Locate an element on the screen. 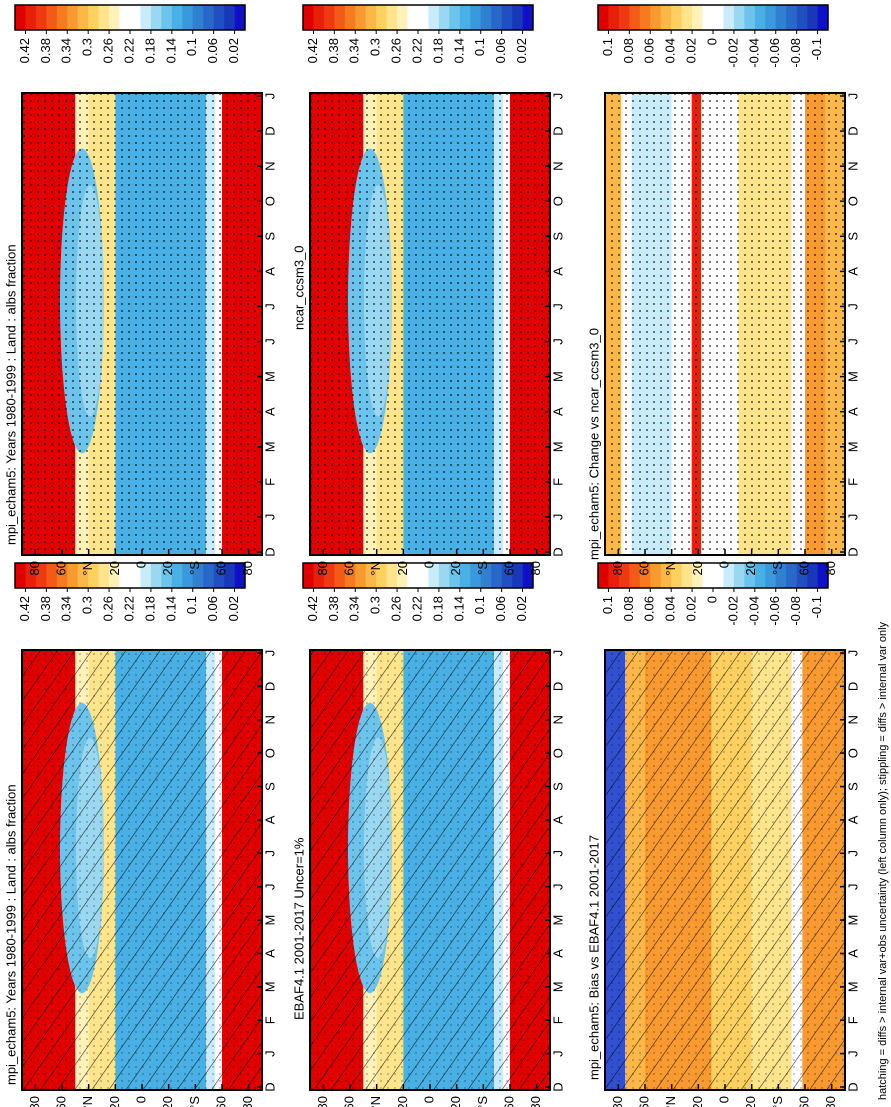 This screenshot has width=891, height=1107. stippling is located at coordinates (142, 324).